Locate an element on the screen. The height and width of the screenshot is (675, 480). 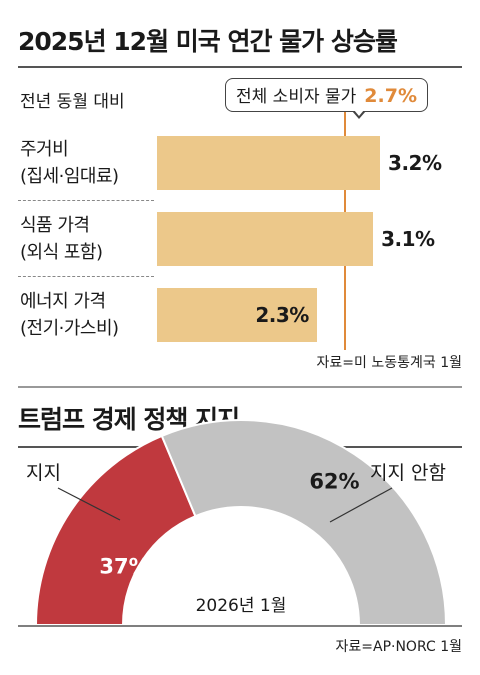
inflation-chart-subtitle: 전년 동월 대비 is located at coordinates (72, 102).